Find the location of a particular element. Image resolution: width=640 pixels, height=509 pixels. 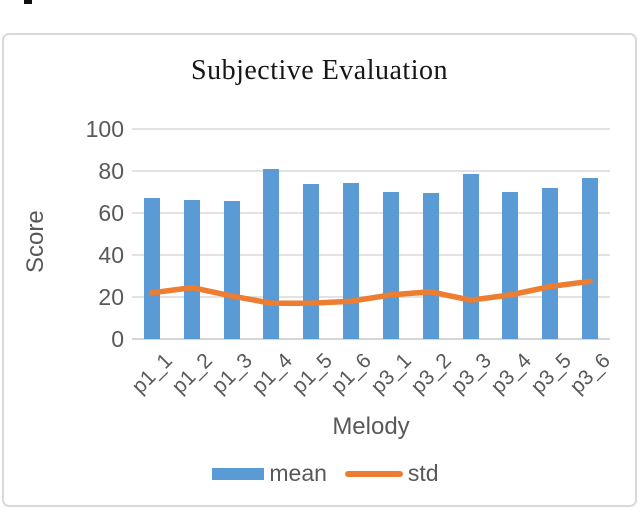

legend-item-mean: mean is located at coordinates (269, 473).